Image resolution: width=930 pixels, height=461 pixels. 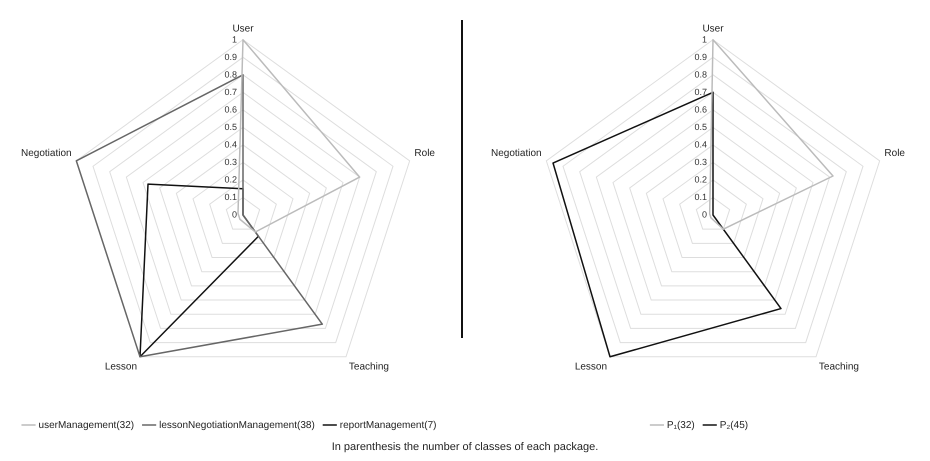 I want to click on legend-label: P₁(32), so click(x=680, y=425).